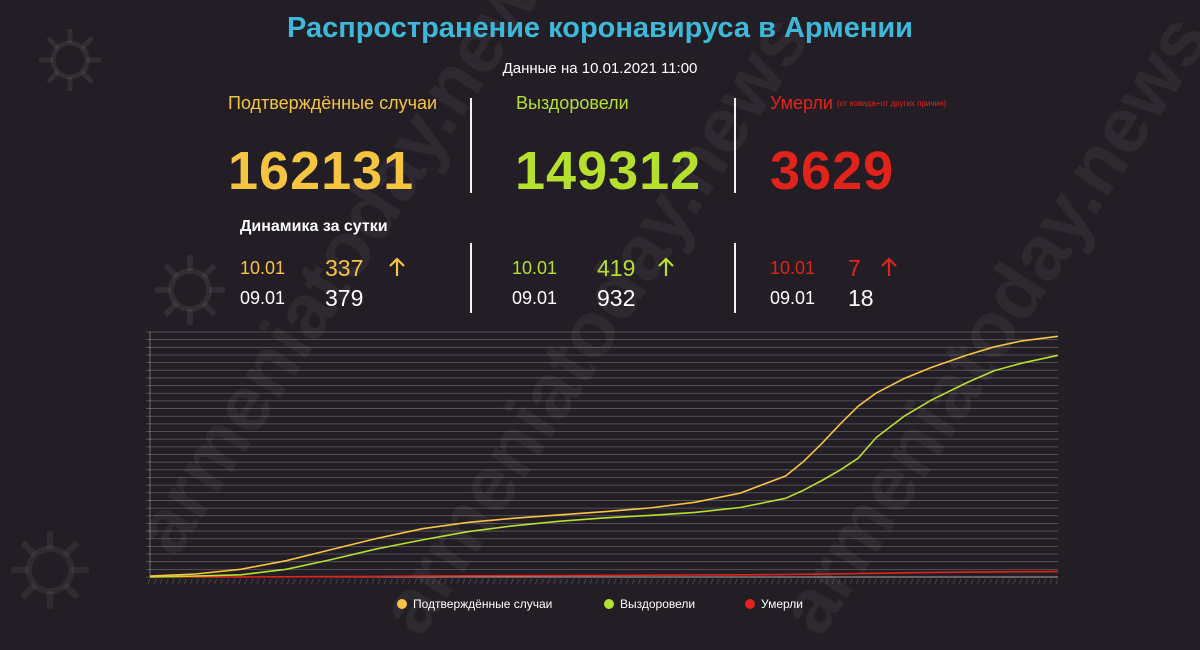 The height and width of the screenshot is (650, 1200). What do you see at coordinates (600, 607) in the screenshot?
I see `chart-legend: Подтверждённые случаи Выздоровели Умерли` at bounding box center [600, 607].